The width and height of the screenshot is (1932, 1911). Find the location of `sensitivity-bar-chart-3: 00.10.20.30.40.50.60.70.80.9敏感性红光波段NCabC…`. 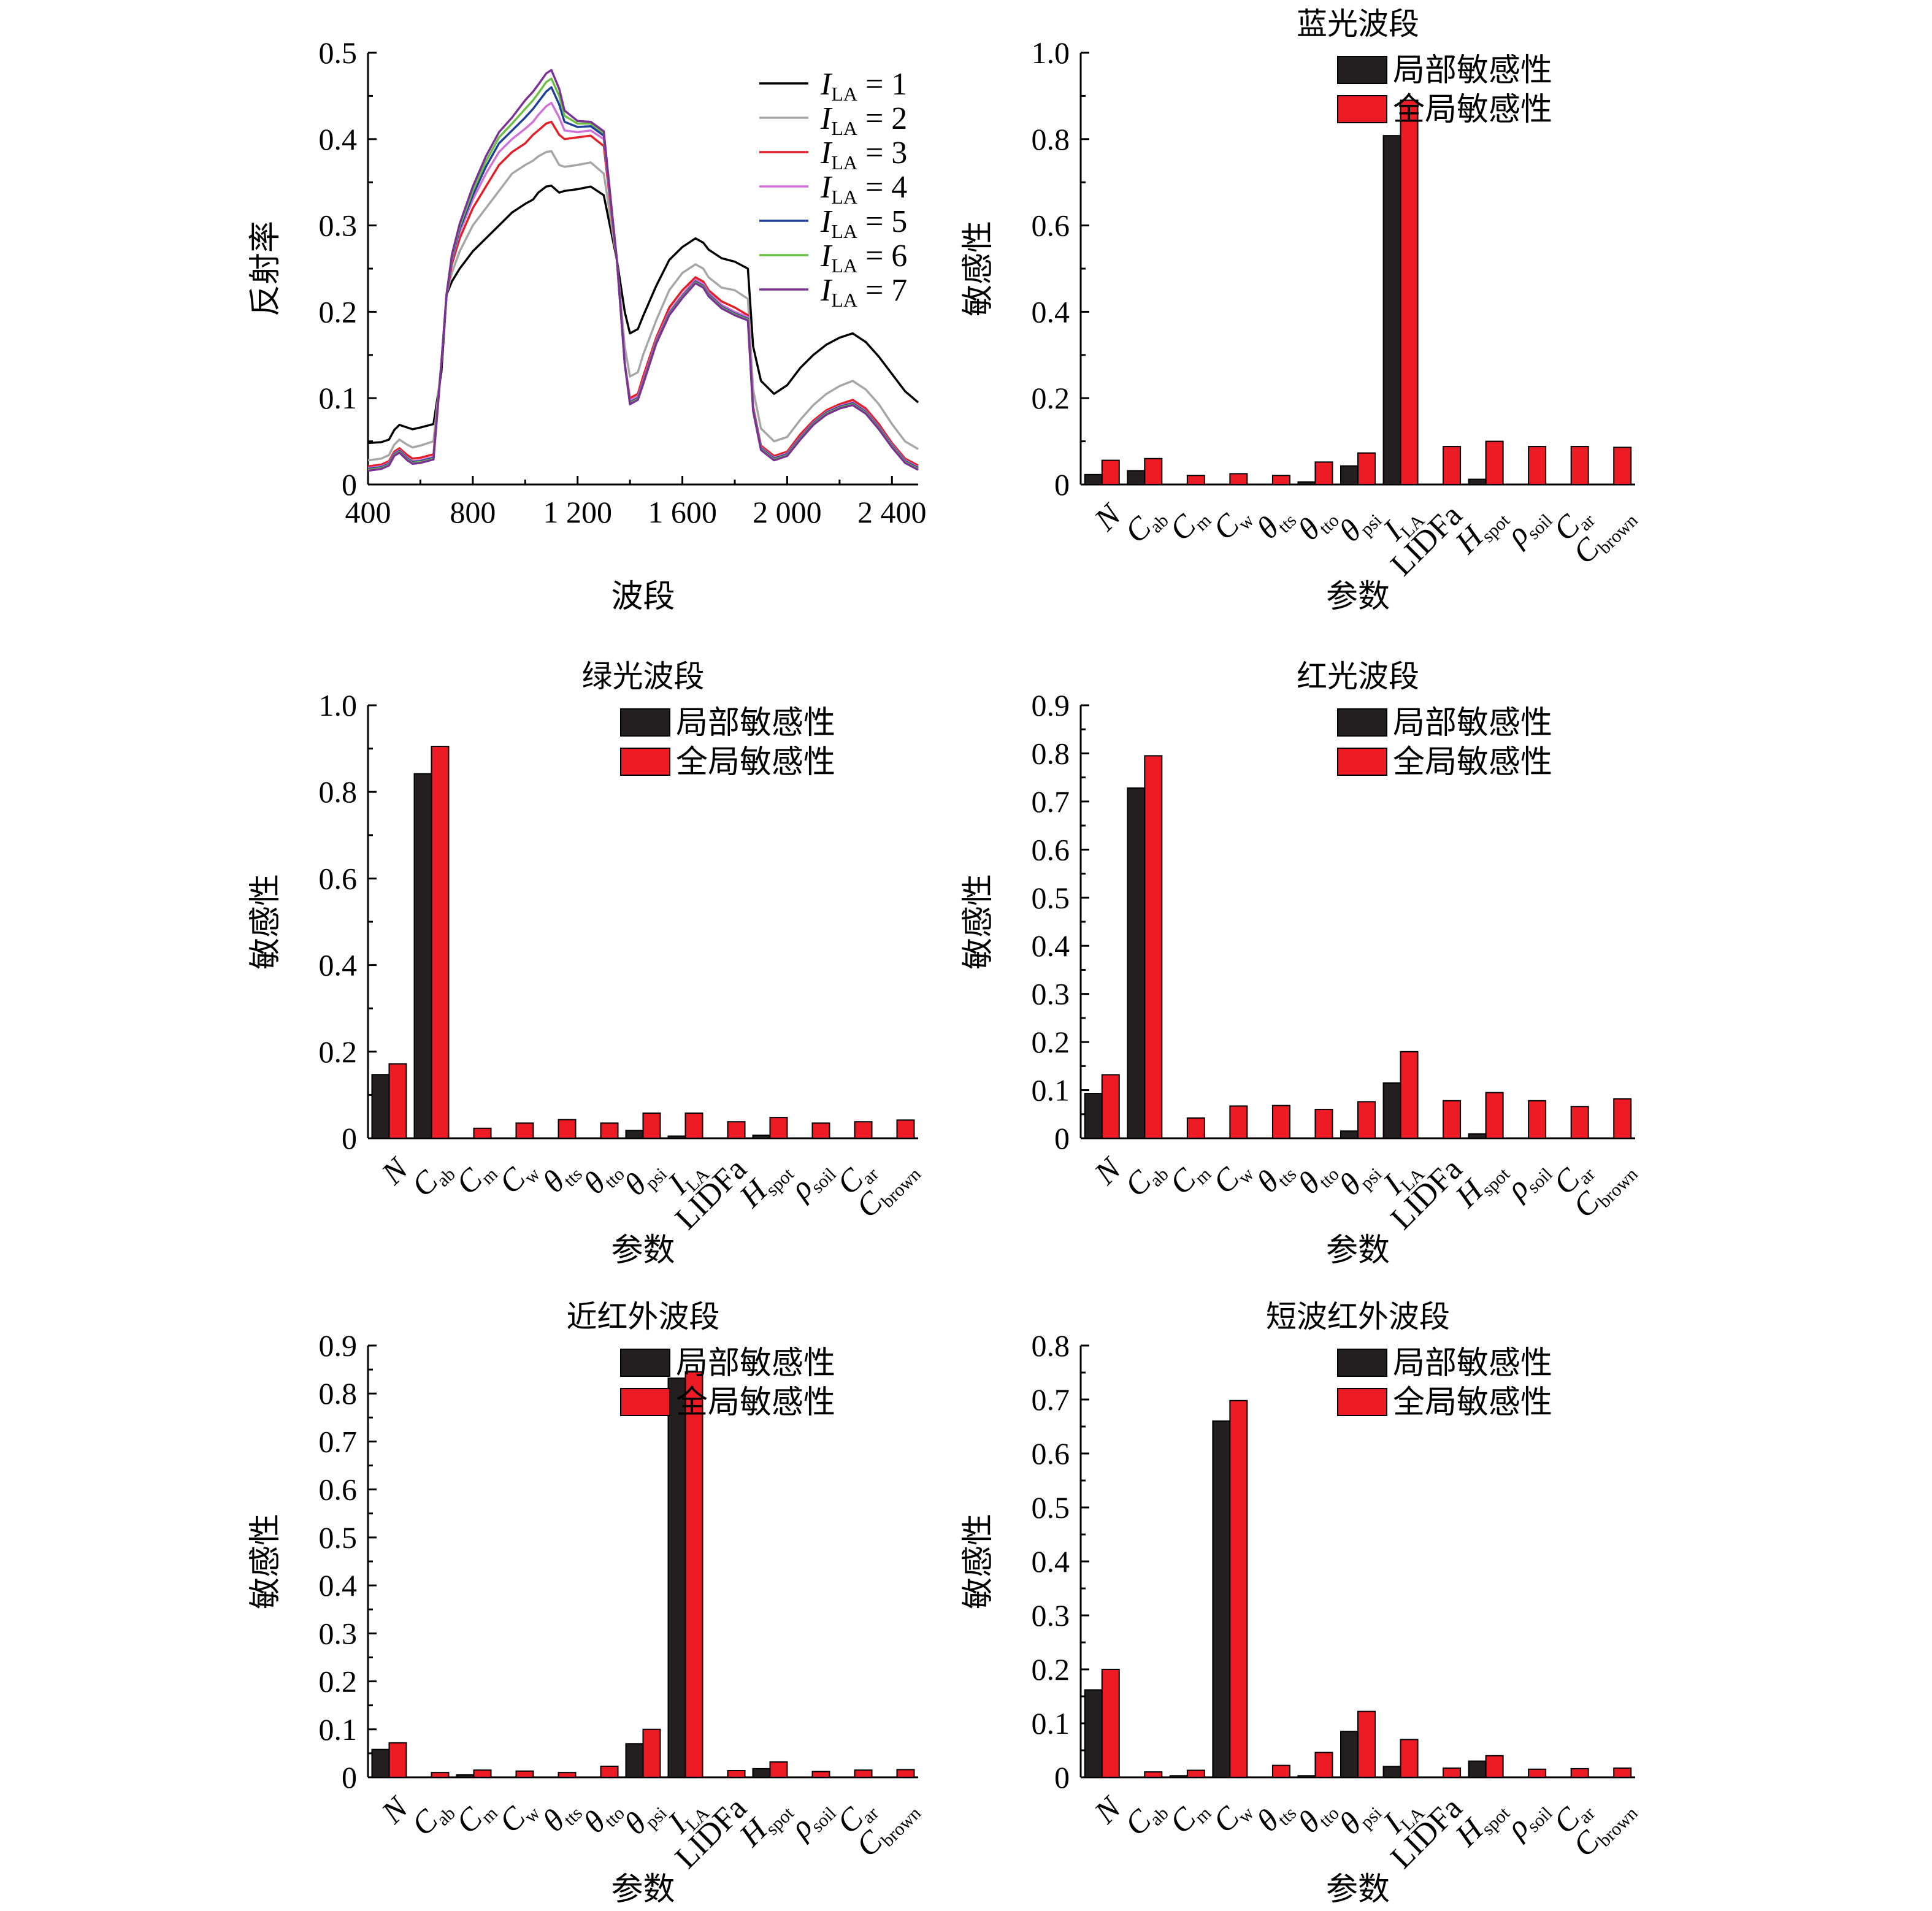

sensitivity-bar-chart-3: 00.10.20.30.40.50.60.70.80.9敏感性红光波段NCabC… is located at coordinates (1301, 963).